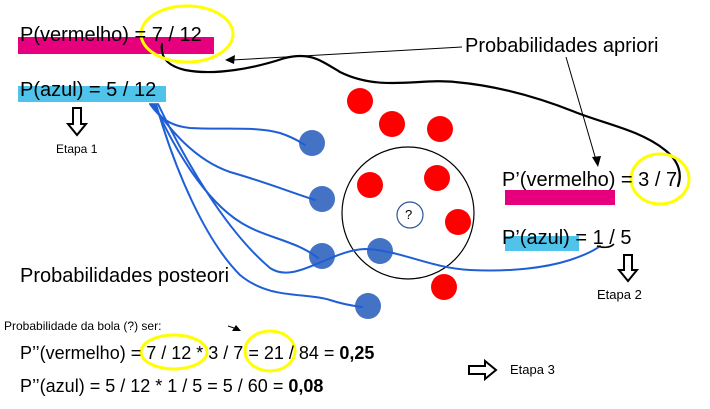 The width and height of the screenshot is (710, 409). I want to click on posterior-red-factor2: 3 / 7, so click(226, 353).